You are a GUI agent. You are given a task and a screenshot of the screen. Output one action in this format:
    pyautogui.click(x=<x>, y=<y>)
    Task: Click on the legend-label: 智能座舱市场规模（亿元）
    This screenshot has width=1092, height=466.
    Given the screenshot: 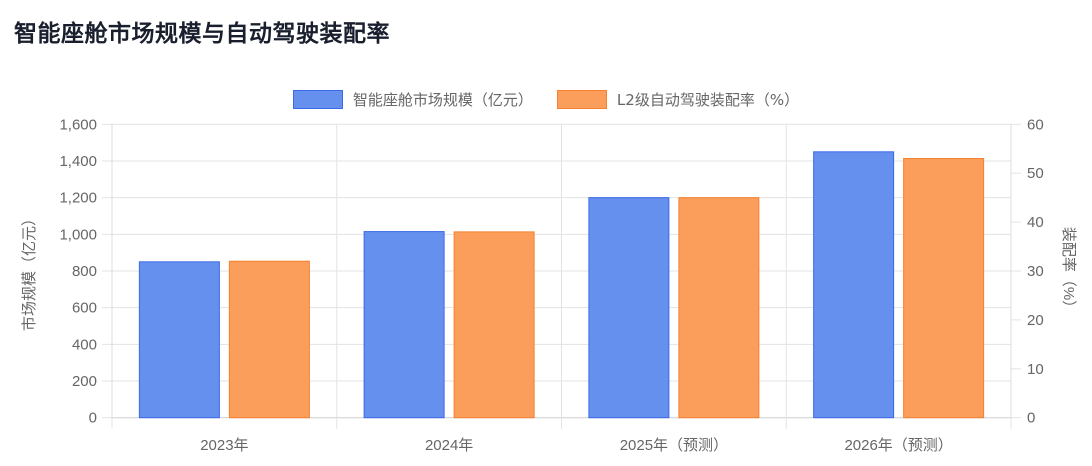 What is the action you would take?
    pyautogui.click(x=442, y=100)
    